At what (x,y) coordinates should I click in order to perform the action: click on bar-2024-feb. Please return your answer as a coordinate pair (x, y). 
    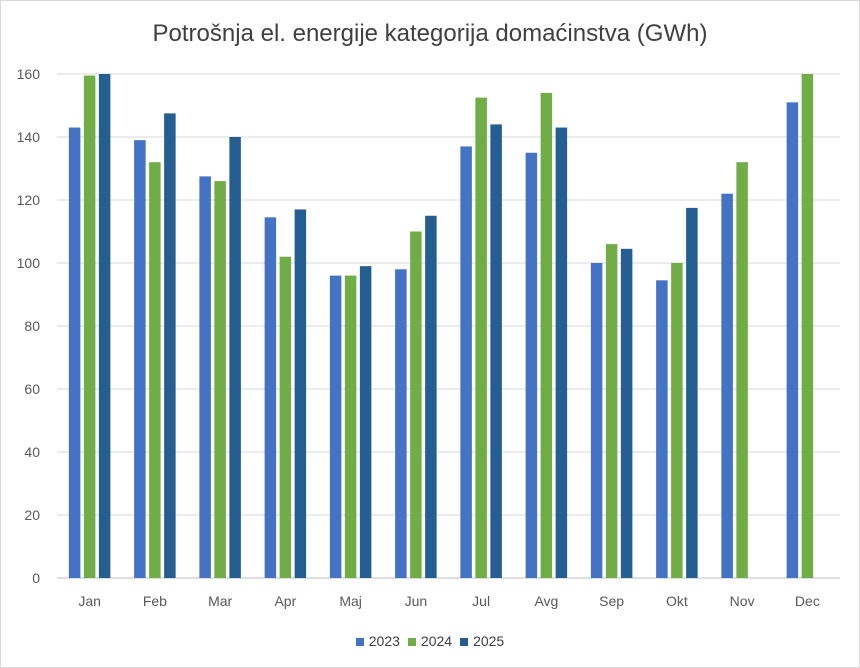
    Looking at the image, I should click on (155, 370).